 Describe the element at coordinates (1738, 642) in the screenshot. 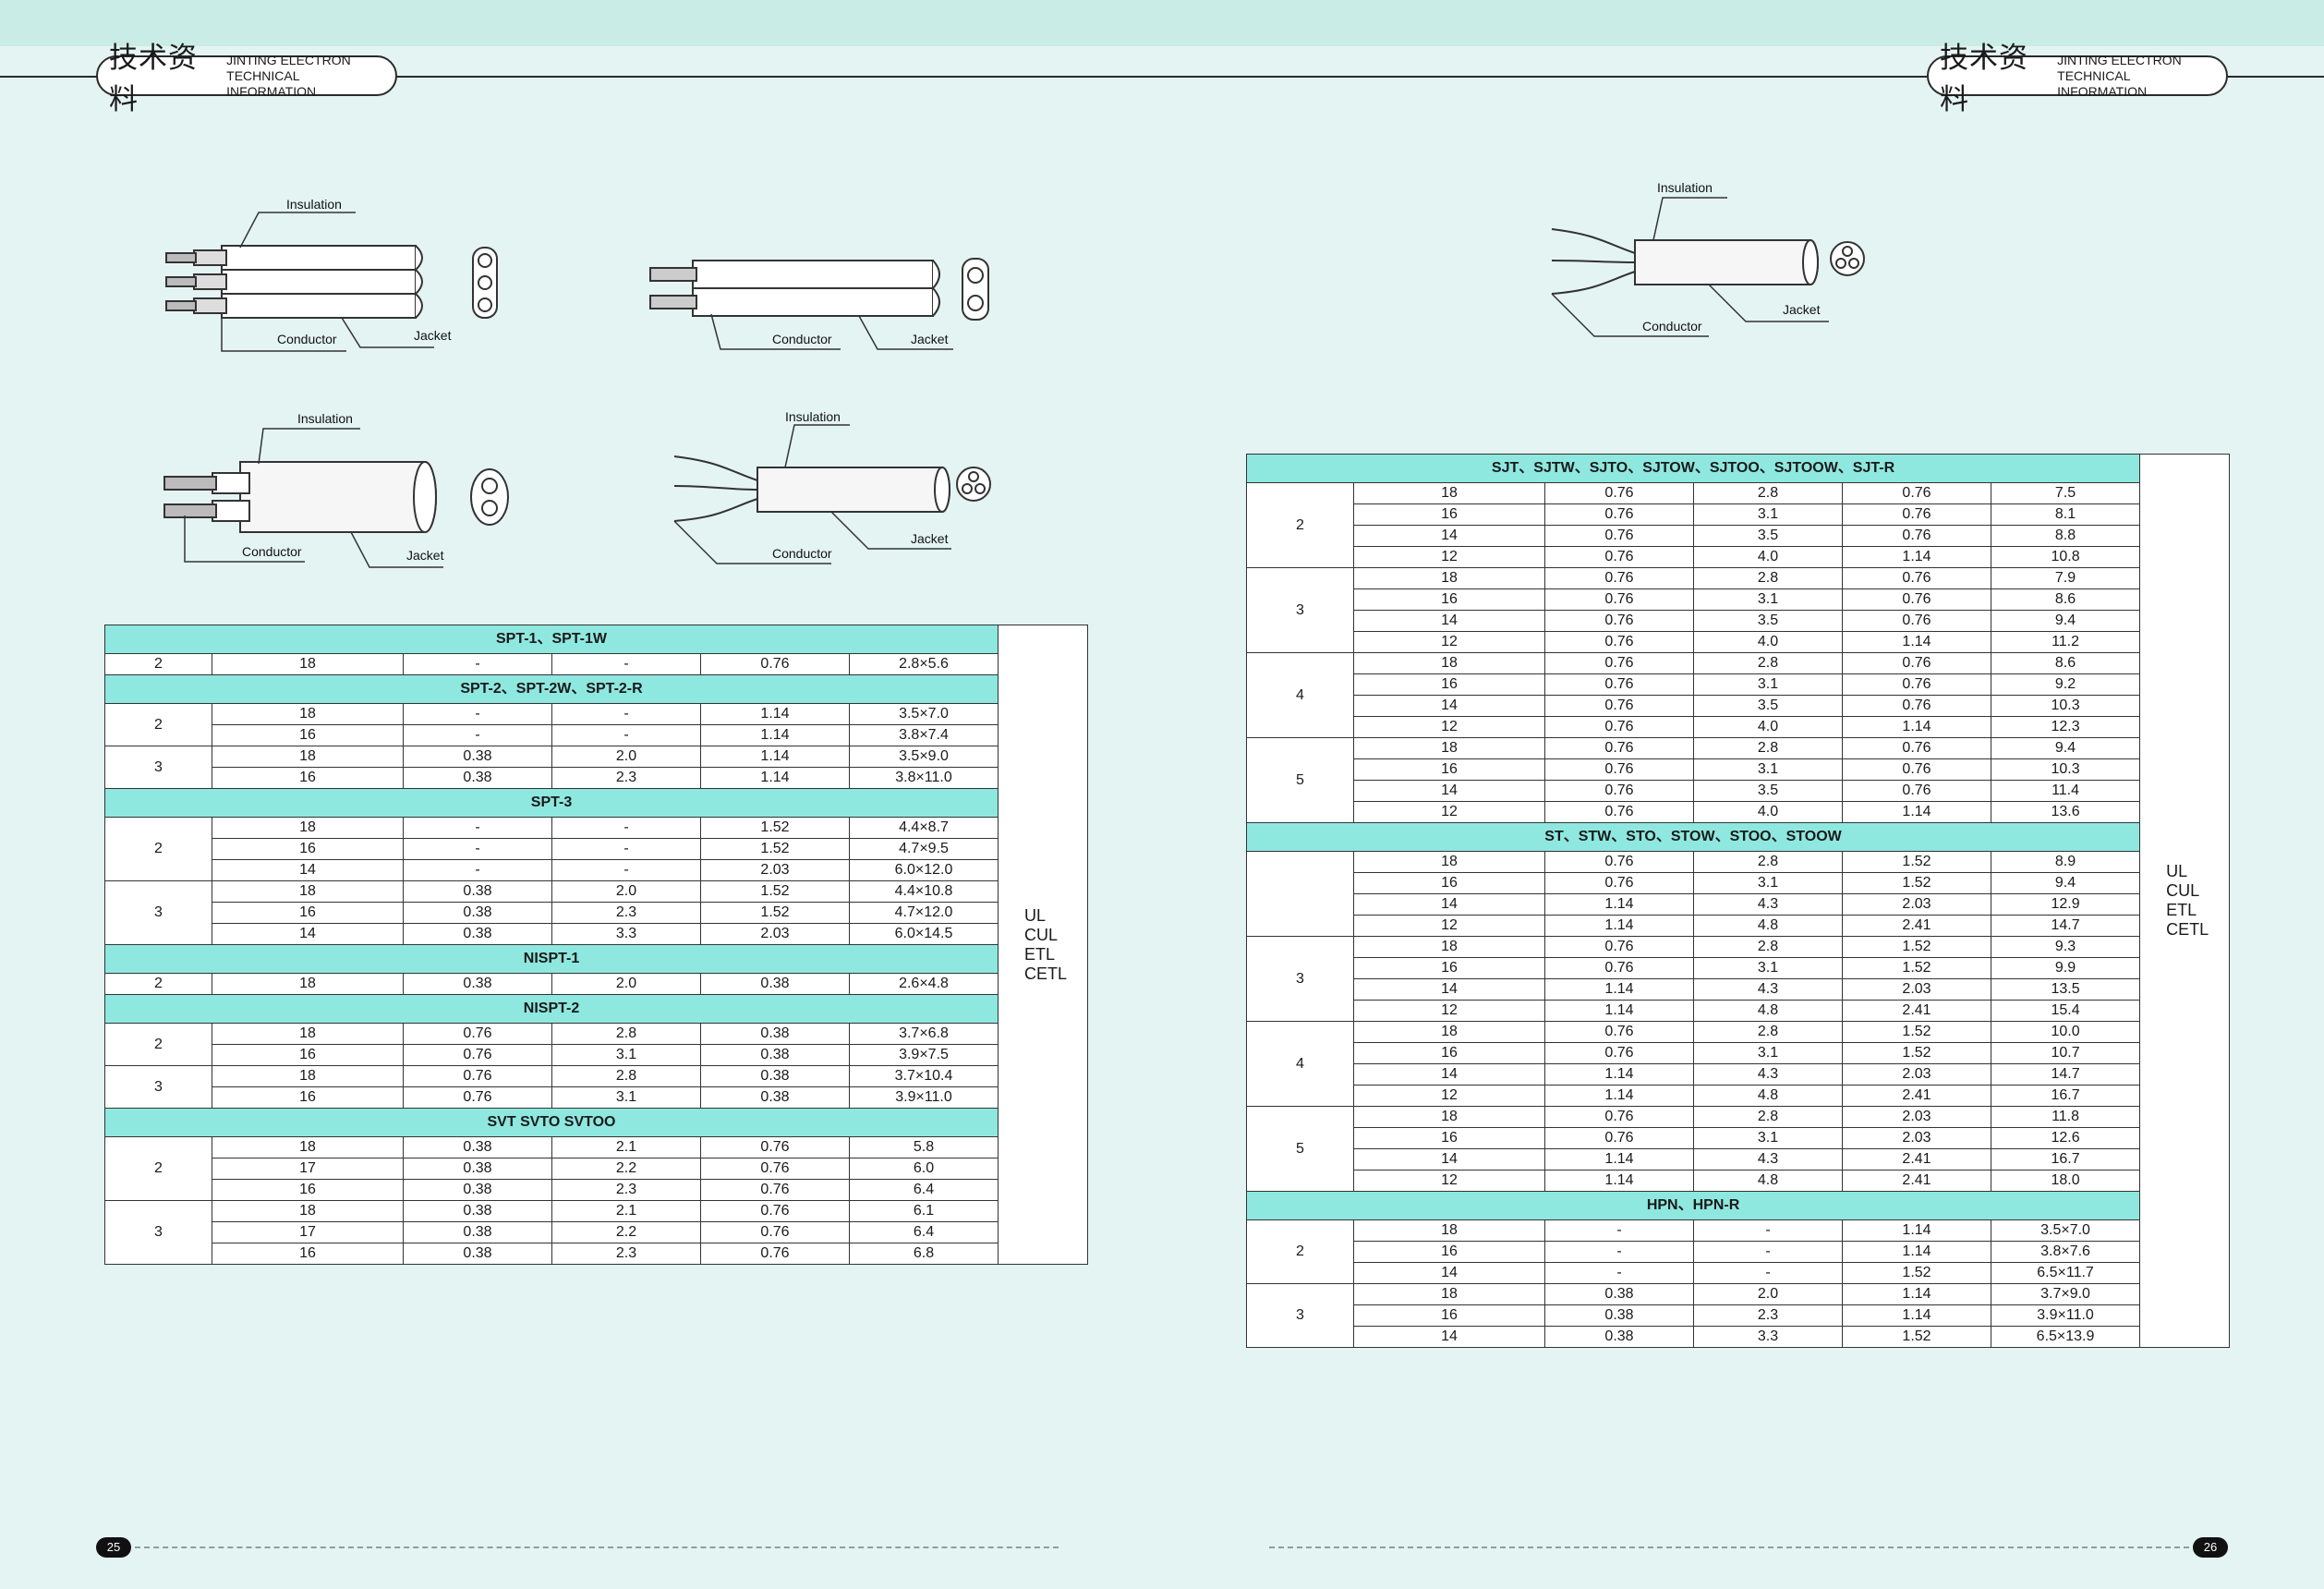

I see `table-row: 12 0.76 4.0 1.14 11.2` at that location.